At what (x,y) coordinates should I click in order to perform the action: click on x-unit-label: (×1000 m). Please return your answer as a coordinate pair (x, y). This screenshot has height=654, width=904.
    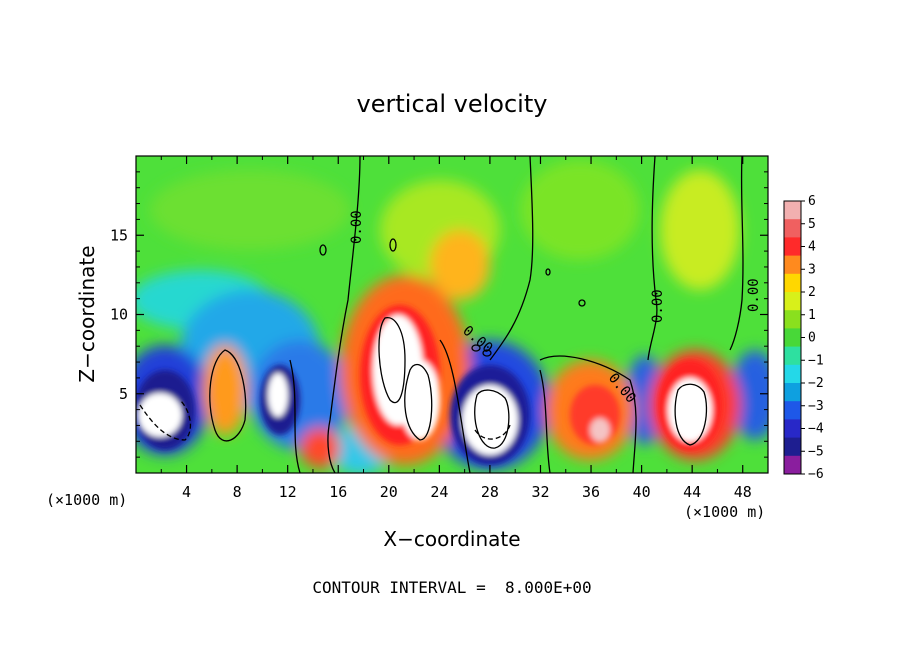
    Looking at the image, I should click on (86, 500).